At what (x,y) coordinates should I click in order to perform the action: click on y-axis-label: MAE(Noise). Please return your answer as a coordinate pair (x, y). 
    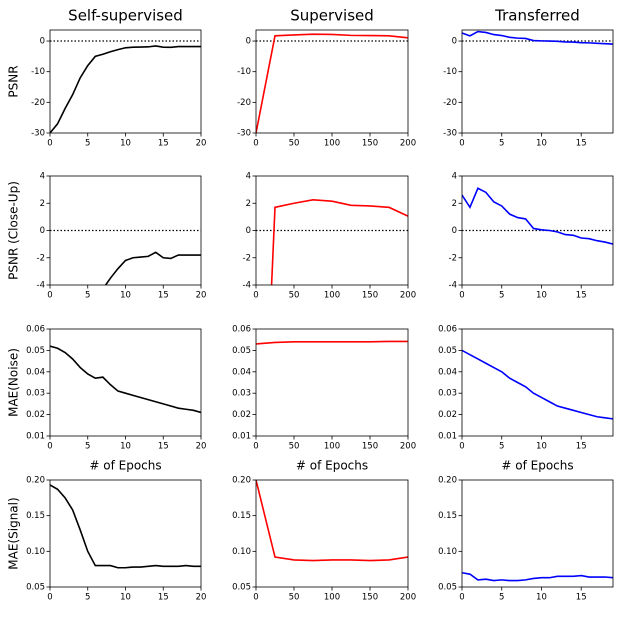
    Looking at the image, I should click on (14, 382).